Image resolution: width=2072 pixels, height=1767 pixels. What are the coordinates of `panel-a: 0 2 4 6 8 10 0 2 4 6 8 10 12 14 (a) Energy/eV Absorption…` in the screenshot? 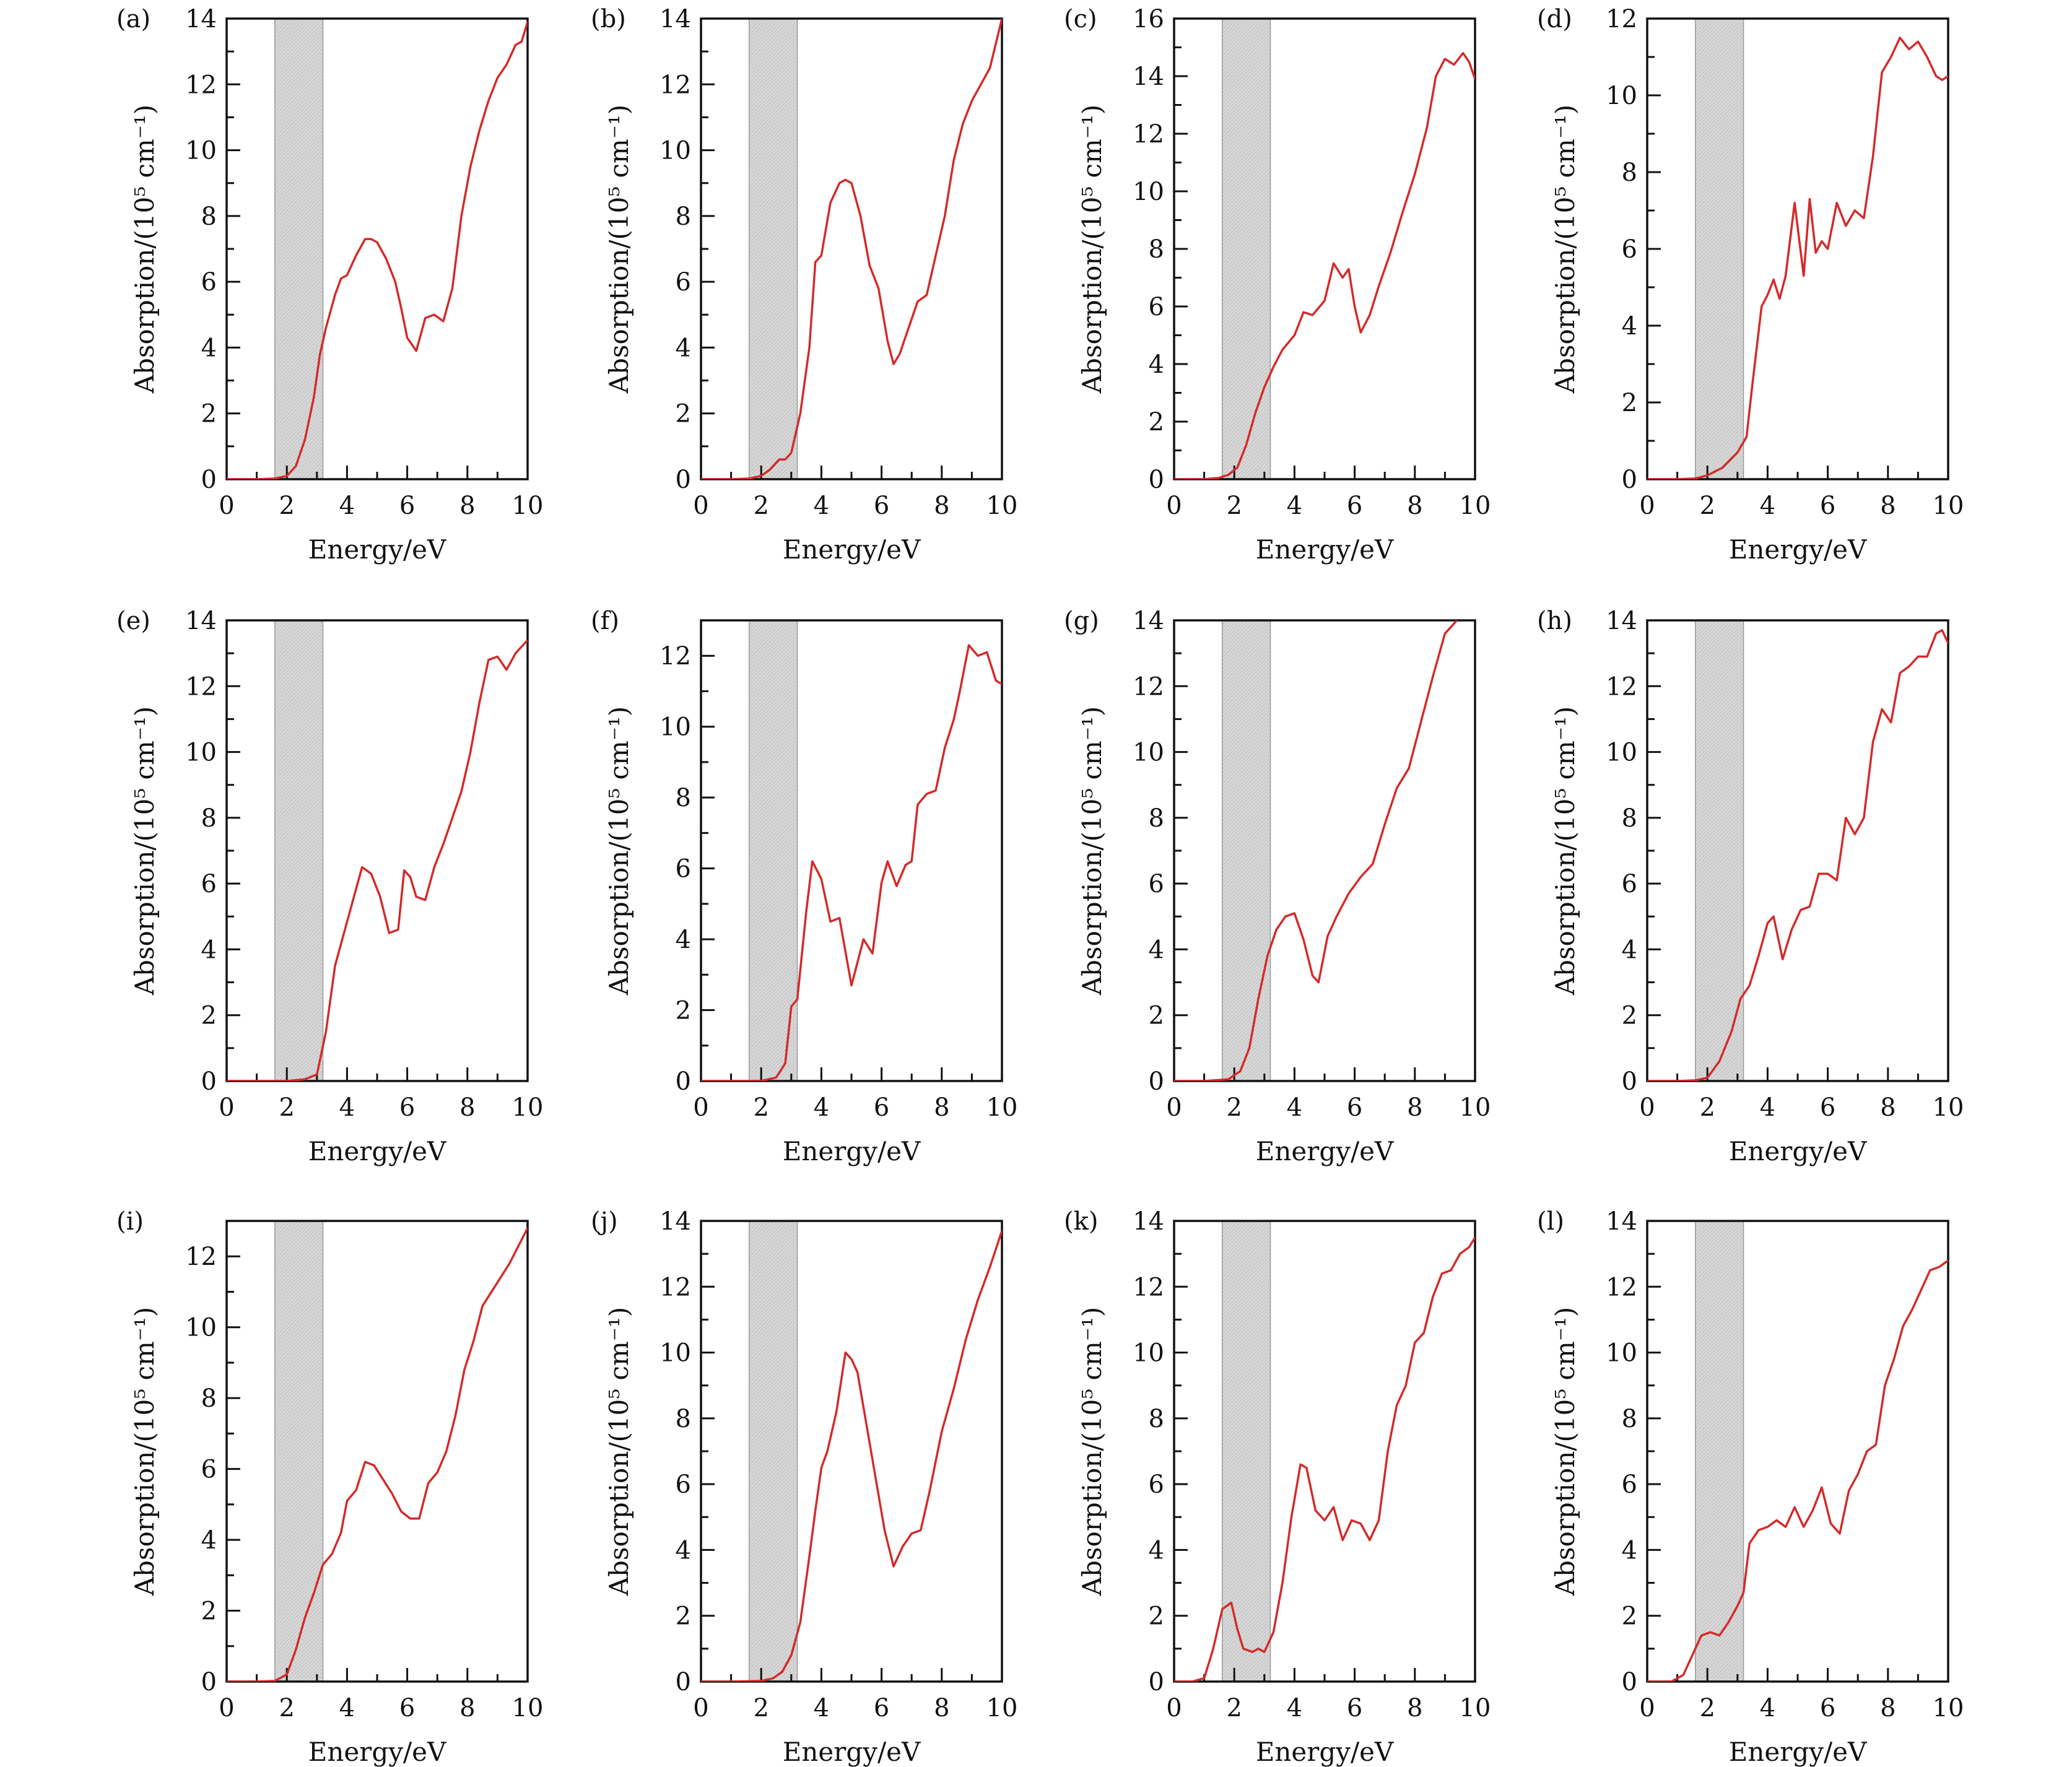 It's located at (329, 285).